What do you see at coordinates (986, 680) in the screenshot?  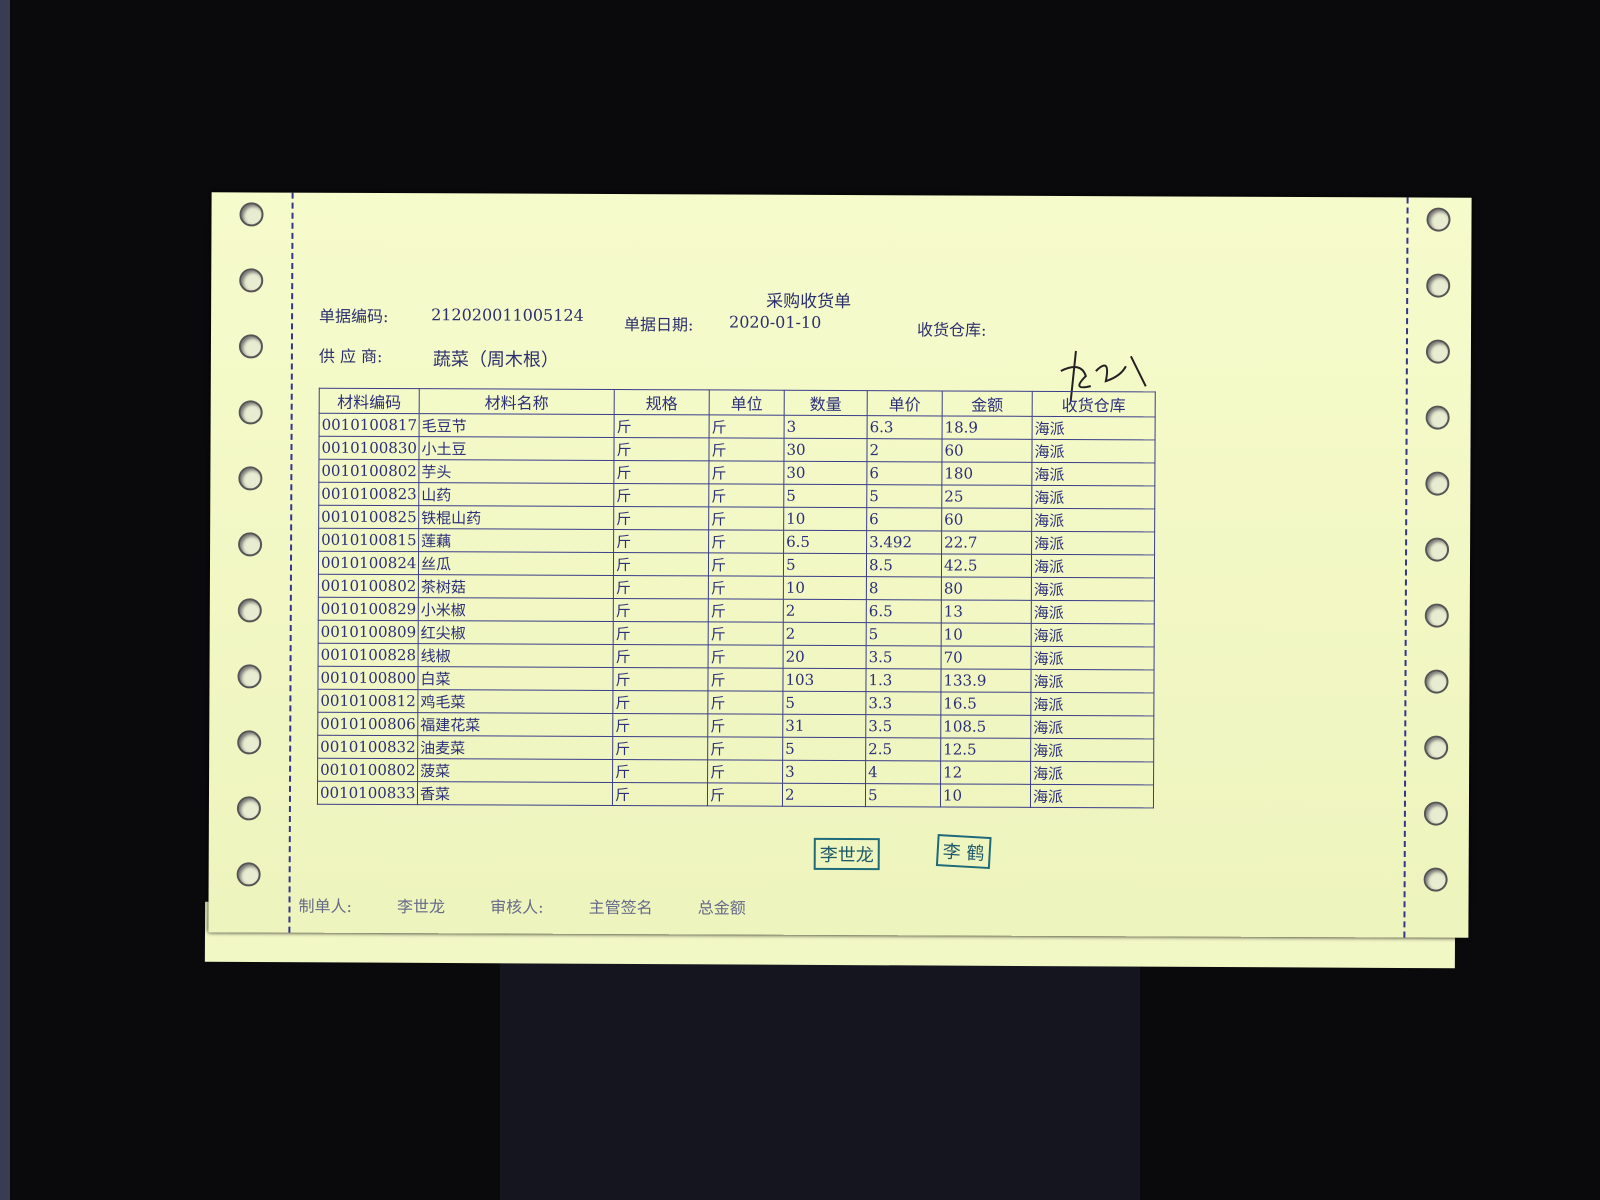 I see `table-cell: 133.9` at bounding box center [986, 680].